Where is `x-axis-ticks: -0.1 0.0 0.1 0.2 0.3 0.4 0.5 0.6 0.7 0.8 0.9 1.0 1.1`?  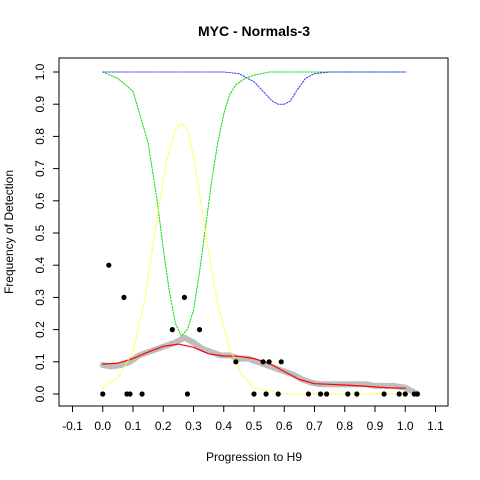 x-axis-ticks: -0.1 0.0 0.1 0.2 0.3 0.4 0.5 0.6 0.7 0.8 0.9 1.0 1.1 is located at coordinates (253, 419).